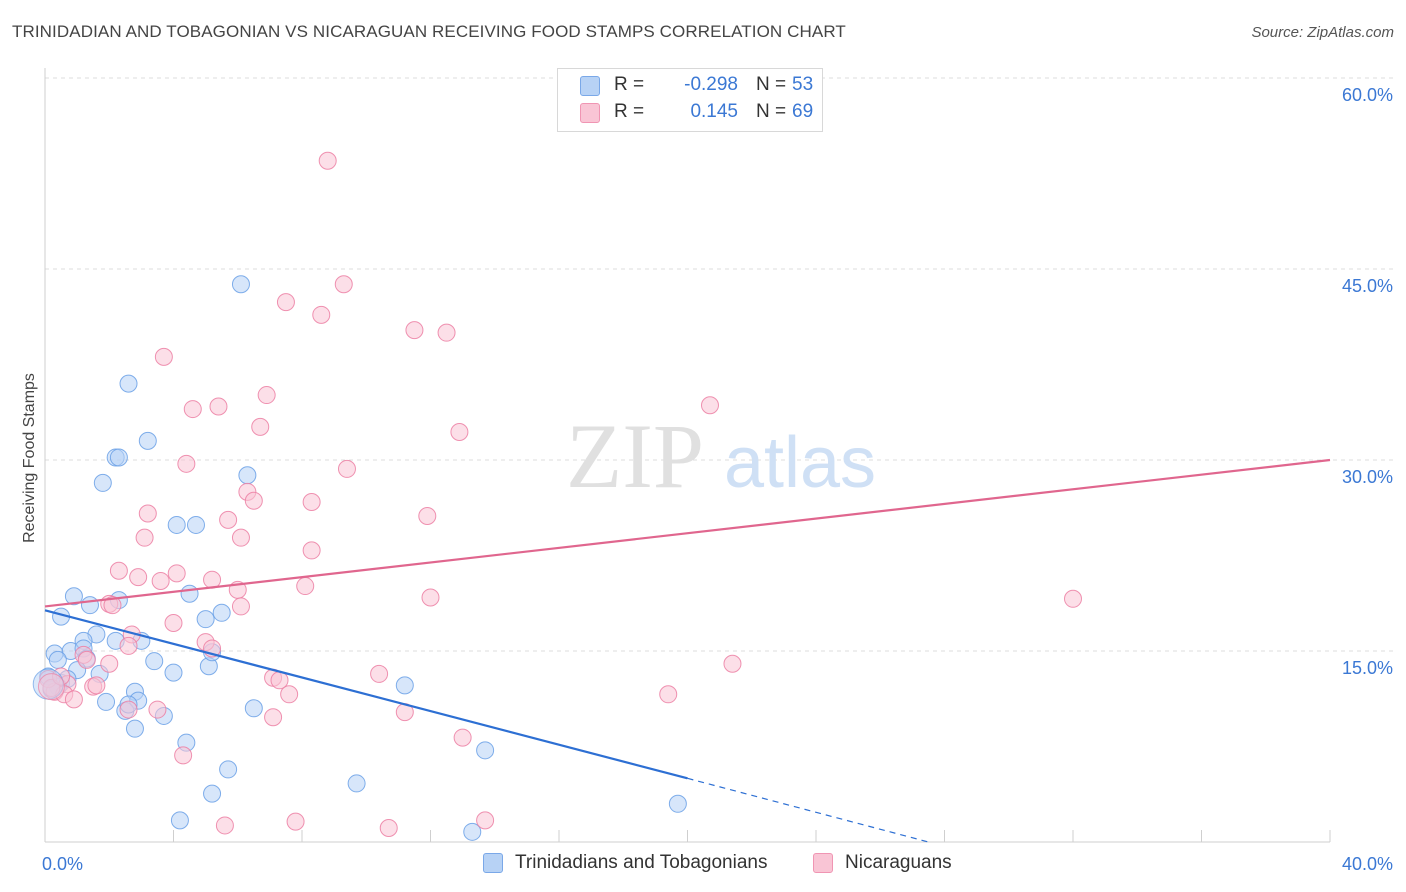 The height and width of the screenshot is (892, 1406). What do you see at coordinates (62, 864) in the screenshot?
I see `x-tick-label: 0.0%` at bounding box center [62, 864].